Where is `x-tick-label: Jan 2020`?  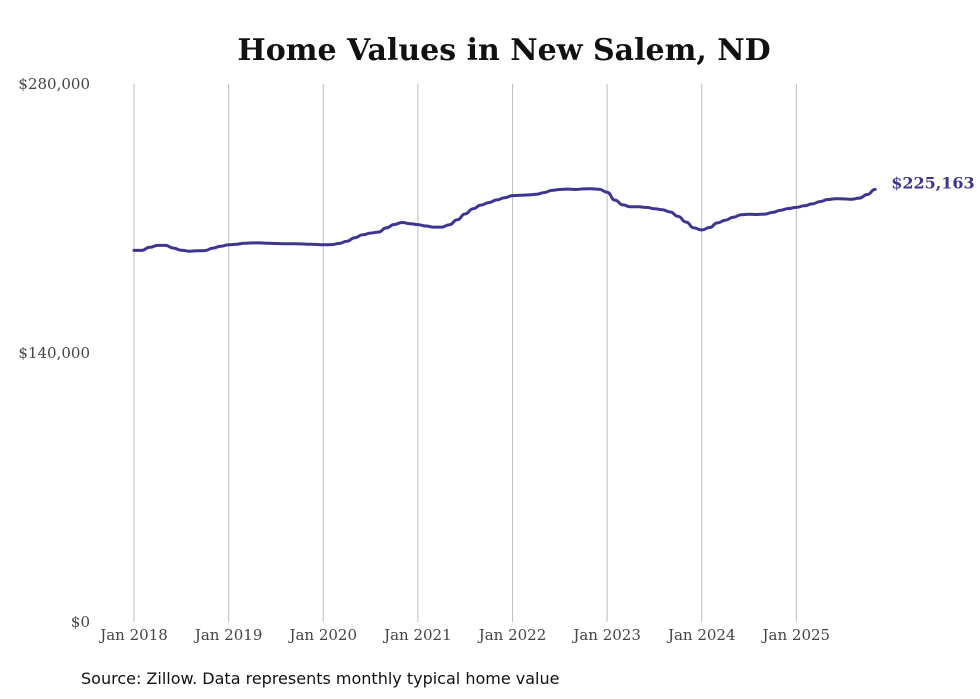 x-tick-label: Jan 2020 is located at coordinates (322, 635).